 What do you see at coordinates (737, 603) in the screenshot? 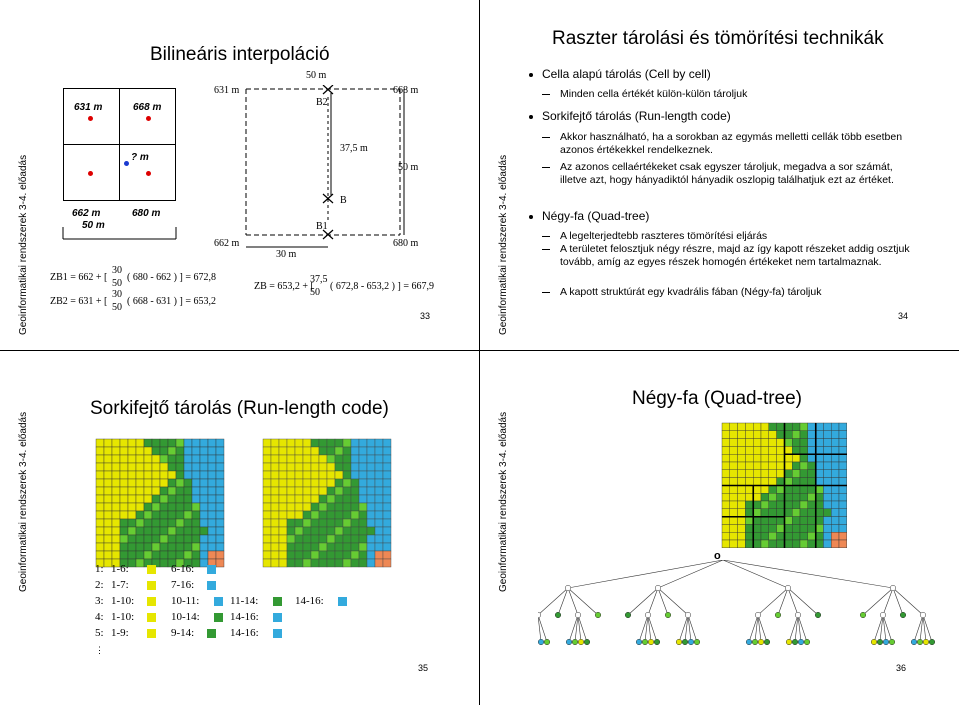
I see `quadtree-diagram` at bounding box center [737, 603].